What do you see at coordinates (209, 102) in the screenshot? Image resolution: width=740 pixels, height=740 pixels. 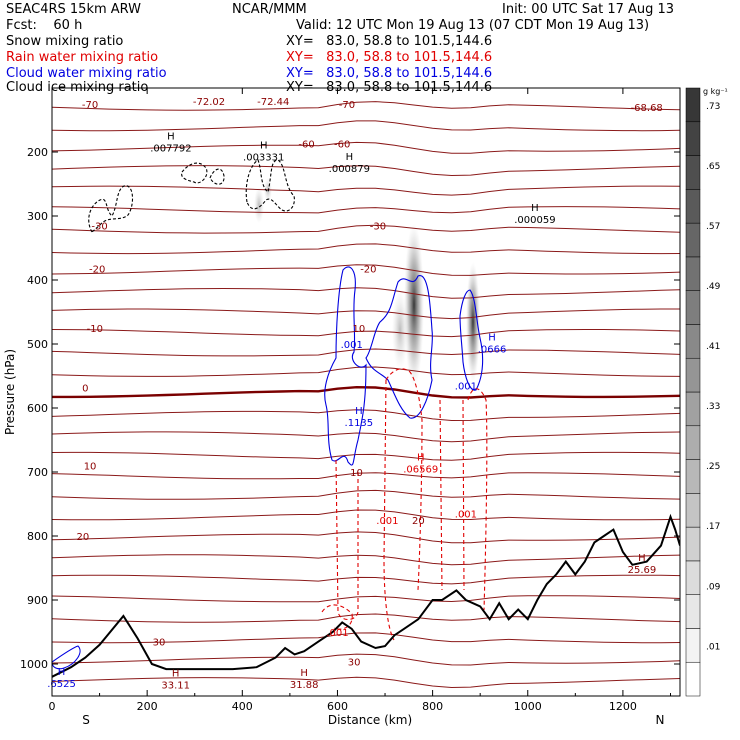 I see `temperature-label: -72.02` at bounding box center [209, 102].